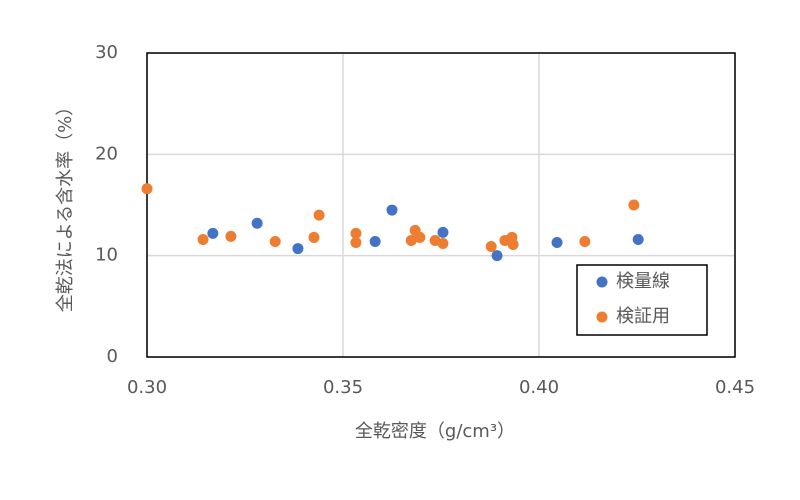  Describe the element at coordinates (147, 387) in the screenshot. I see `x-tick-label: 0.30` at that location.